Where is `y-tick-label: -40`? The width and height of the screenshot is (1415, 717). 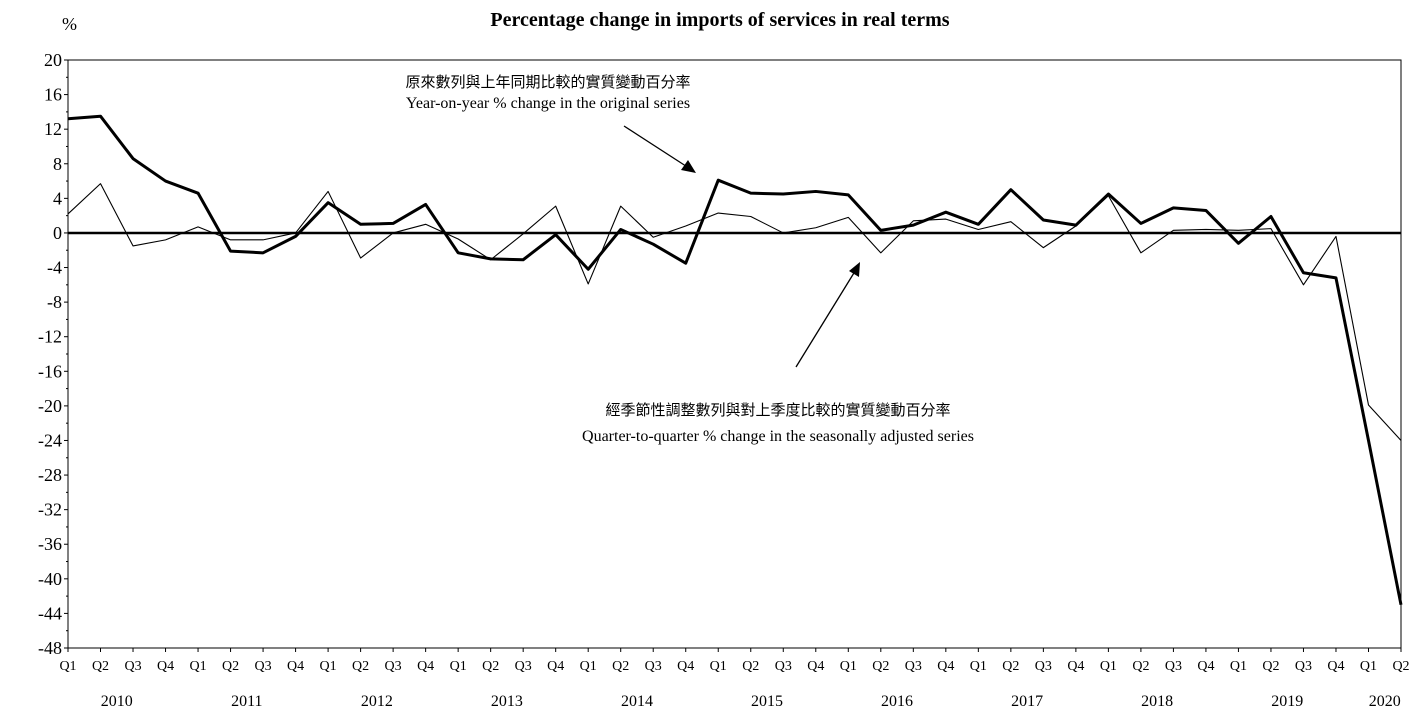
y-tick-label: -40 is located at coordinates (50, 579).